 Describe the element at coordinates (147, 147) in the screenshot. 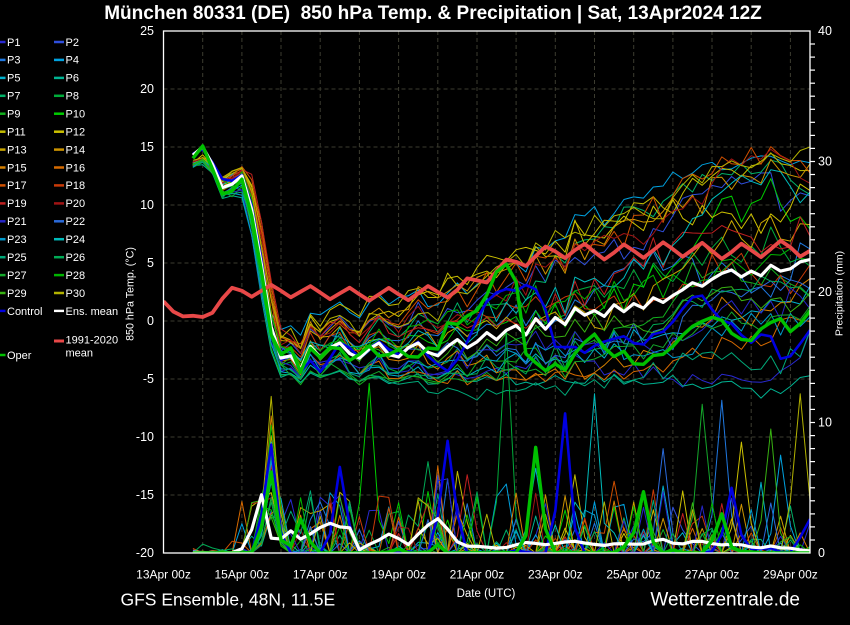

I see `svg-text: 15` at that location.